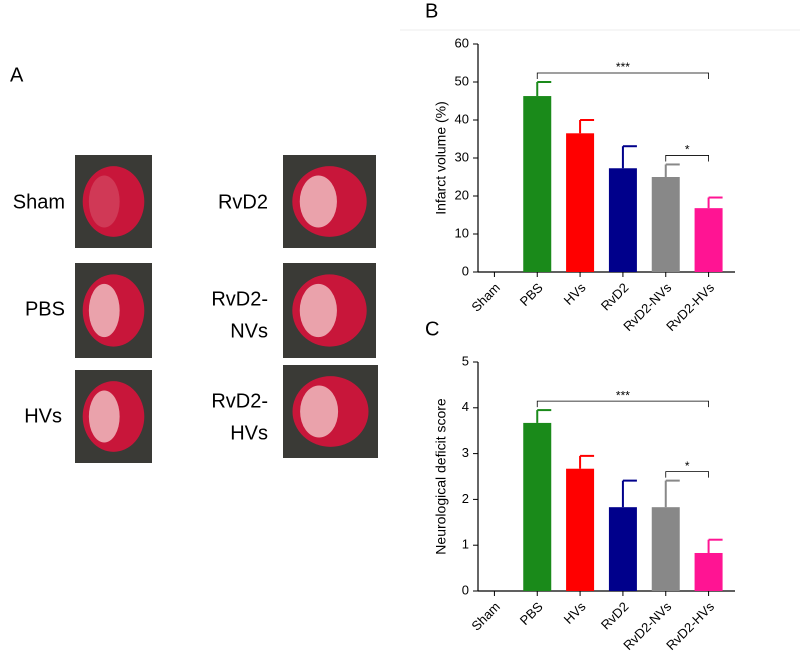 The width and height of the screenshot is (800, 666). What do you see at coordinates (465, 452) in the screenshot?
I see `y-tick-label: 3` at bounding box center [465, 452].